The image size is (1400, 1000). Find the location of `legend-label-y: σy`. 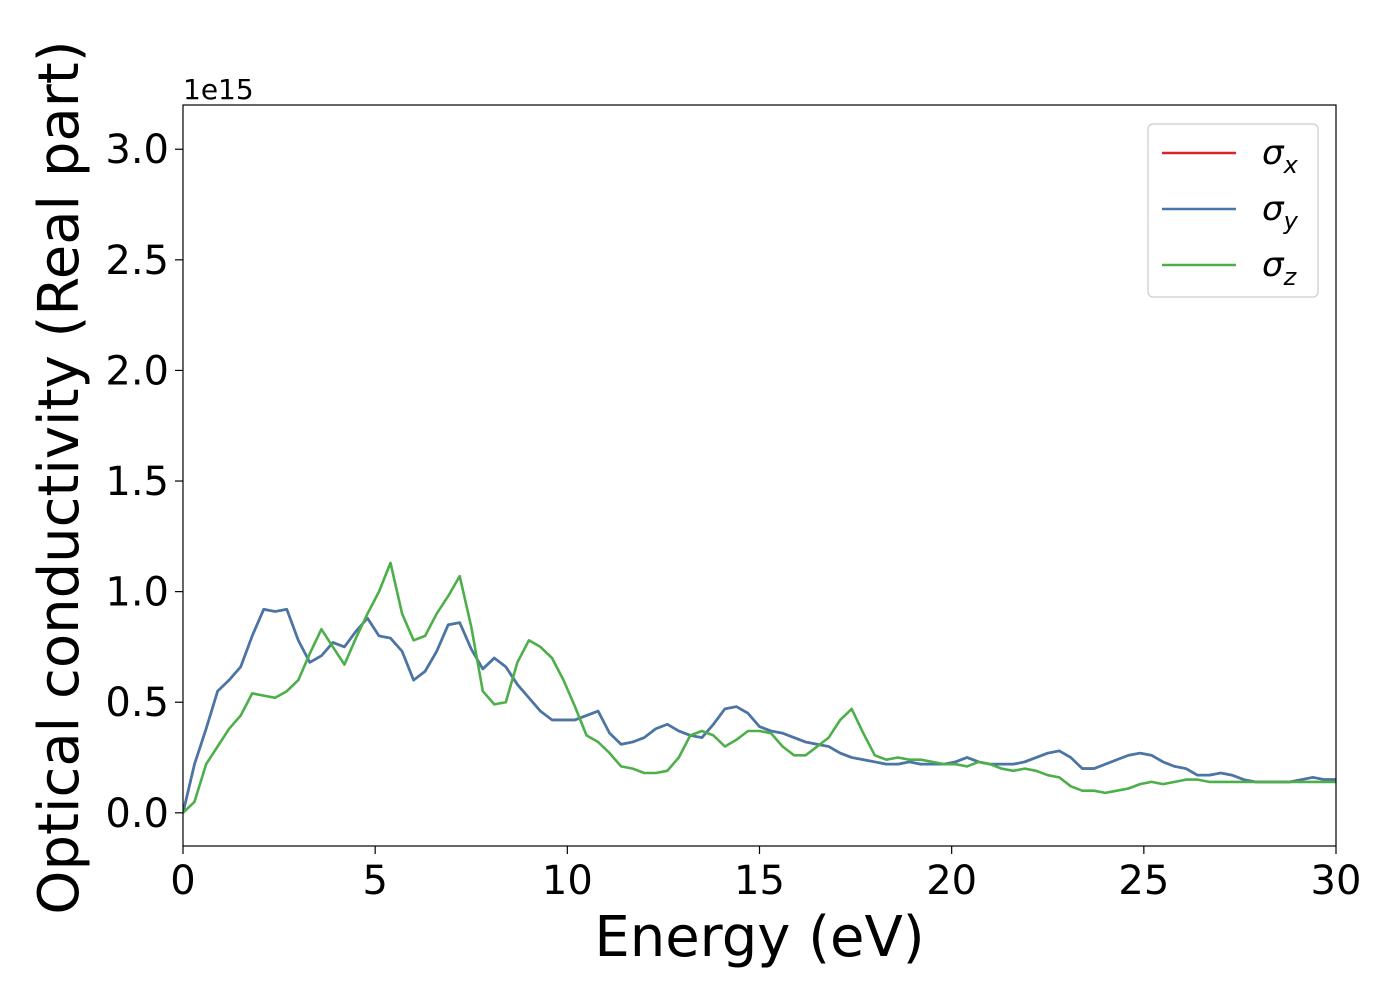

legend-label-y: σy is located at coordinates (1280, 212).